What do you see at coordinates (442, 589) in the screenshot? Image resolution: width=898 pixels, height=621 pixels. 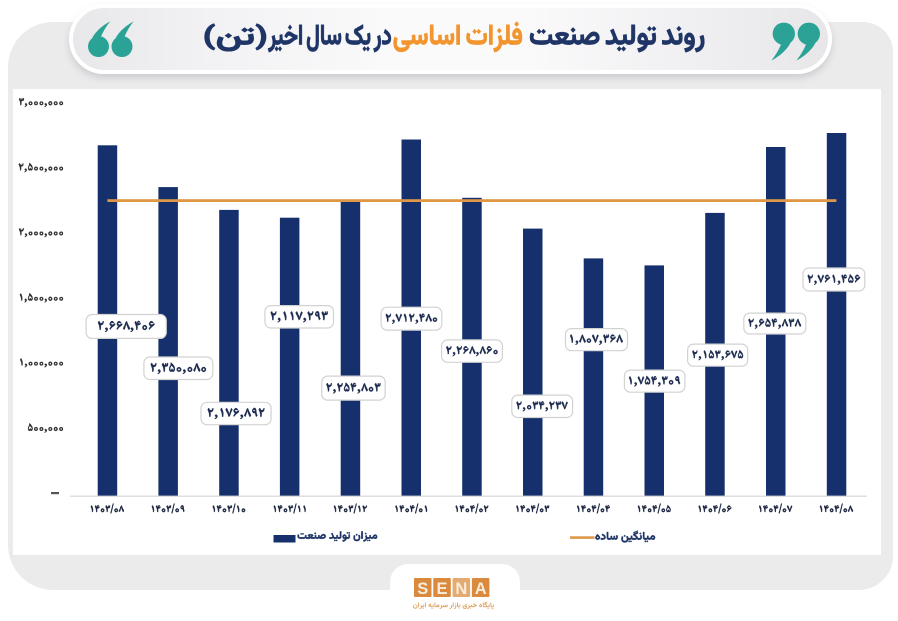 I see `svg-text: E` at bounding box center [442, 589].